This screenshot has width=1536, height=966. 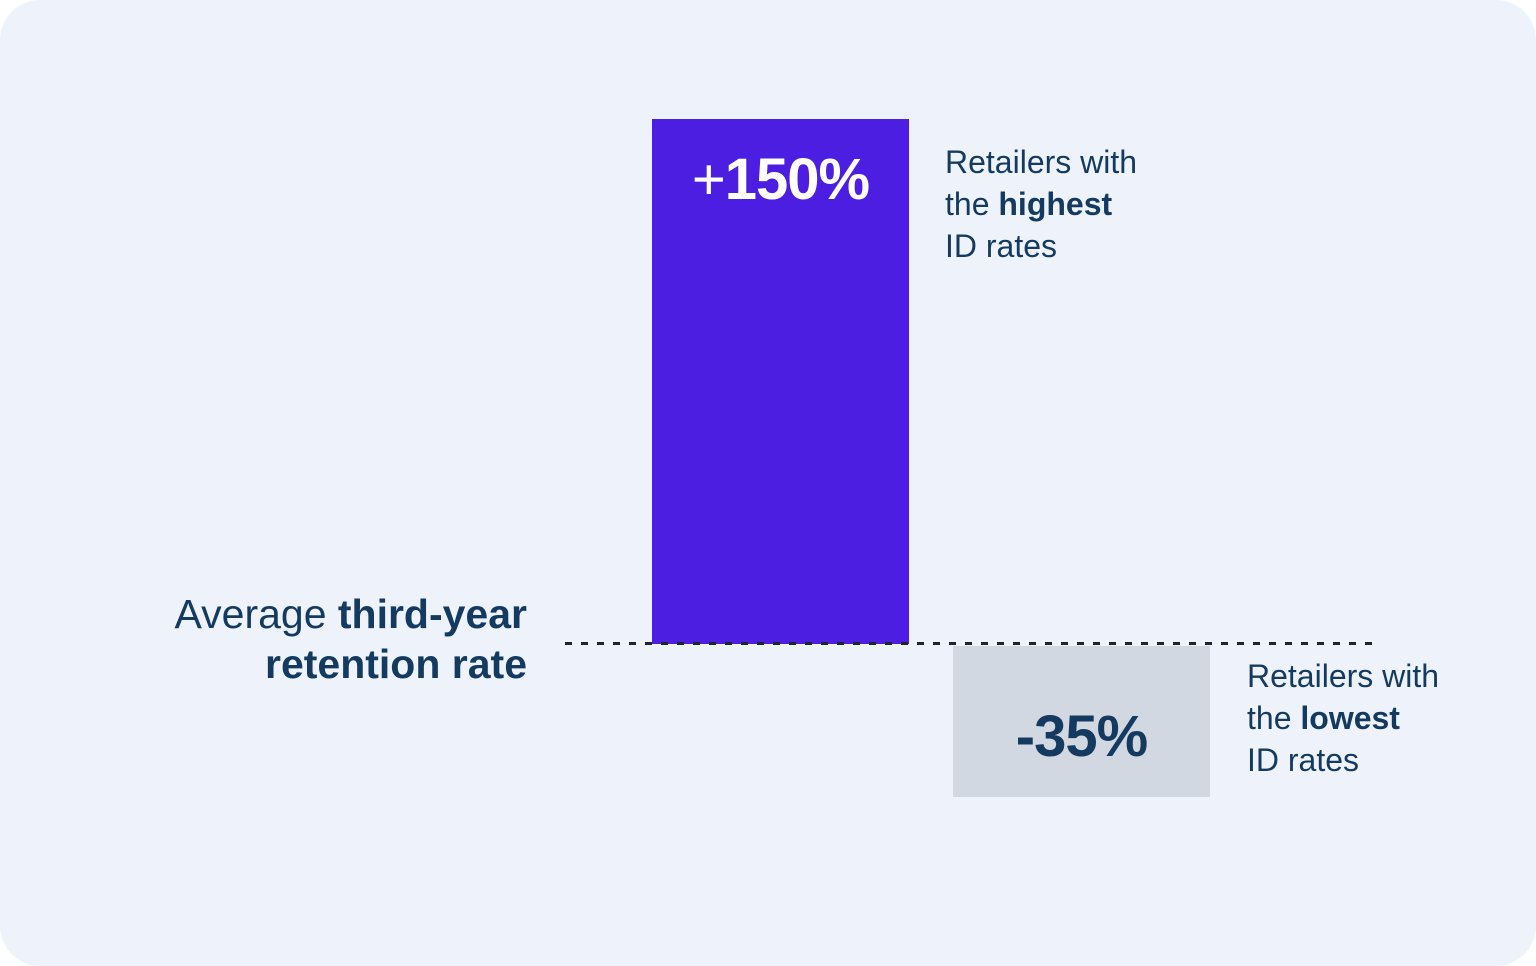 I want to click on bar-highest-id-rates: +150%, so click(x=780, y=381).